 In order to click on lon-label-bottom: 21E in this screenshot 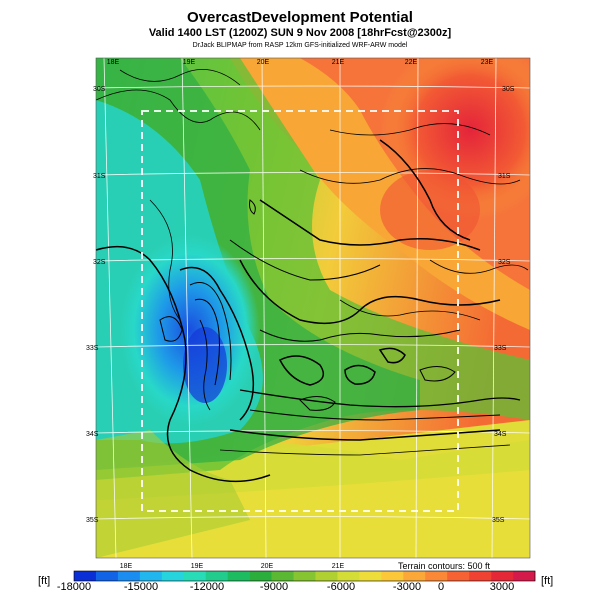, I will do `click(338, 566)`.